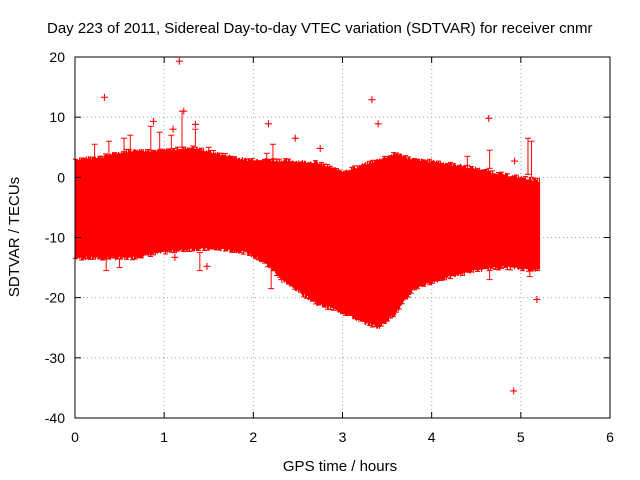 The height and width of the screenshot is (480, 640). What do you see at coordinates (61, 177) in the screenshot?
I see `y-tick-label: 0` at bounding box center [61, 177].